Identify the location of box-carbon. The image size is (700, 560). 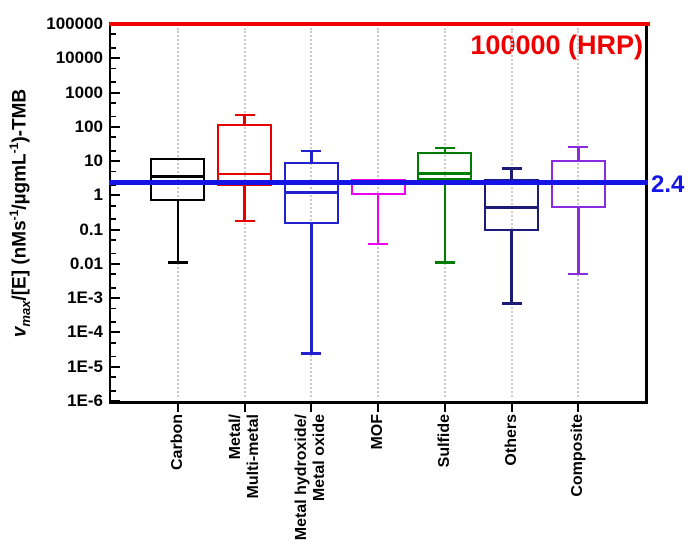
(178, 179).